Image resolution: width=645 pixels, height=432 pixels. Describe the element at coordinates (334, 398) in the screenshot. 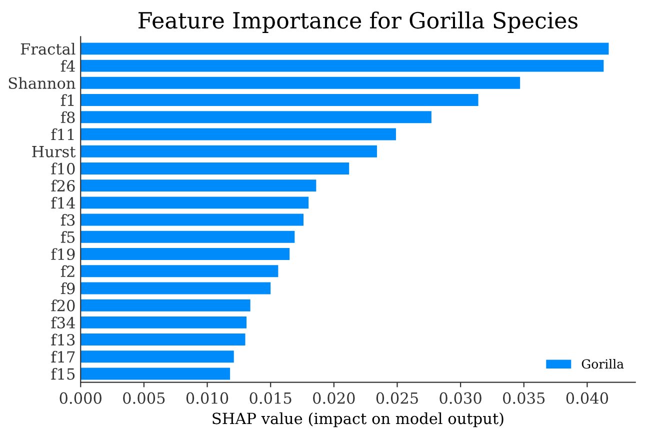

I see `x-tick-label: 0.020` at that location.